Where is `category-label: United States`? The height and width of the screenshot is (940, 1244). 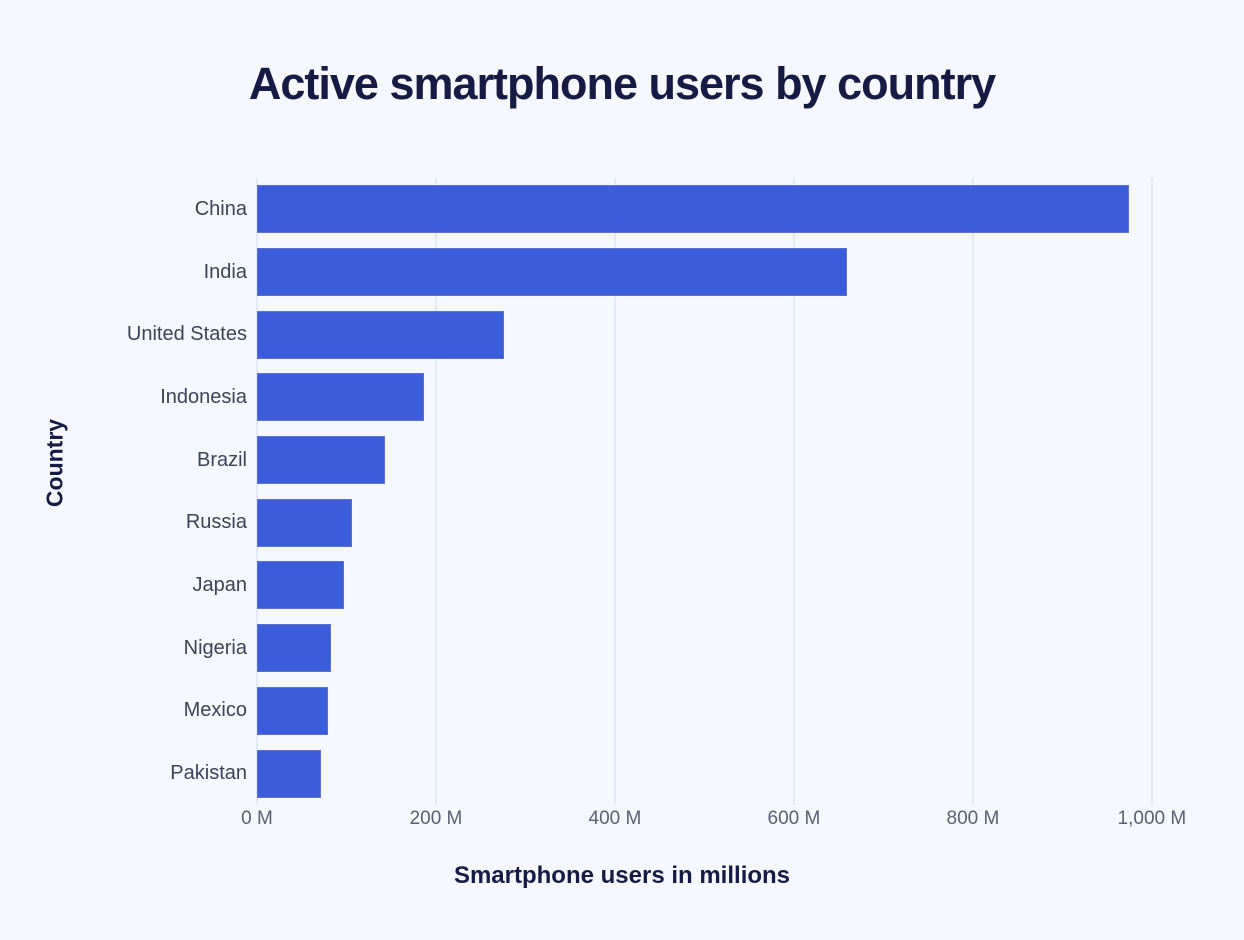 category-label: United States is located at coordinates (186, 334).